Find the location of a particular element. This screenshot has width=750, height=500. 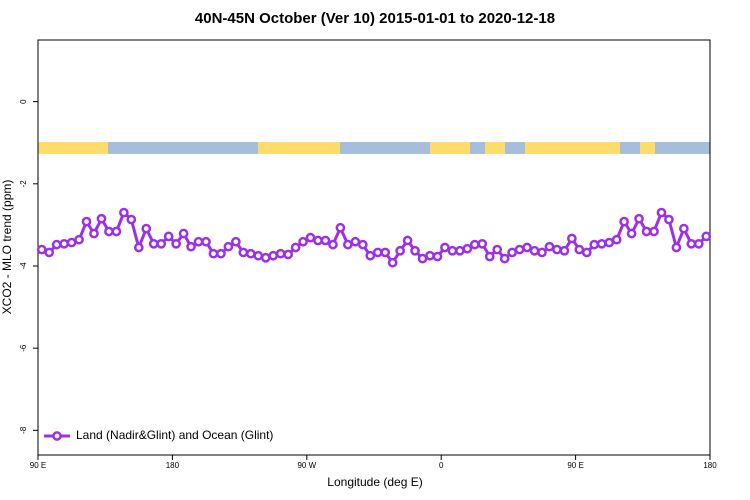

legend-label: Land (Nadir&Glint) and Ocean (Glint) is located at coordinates (174, 435).